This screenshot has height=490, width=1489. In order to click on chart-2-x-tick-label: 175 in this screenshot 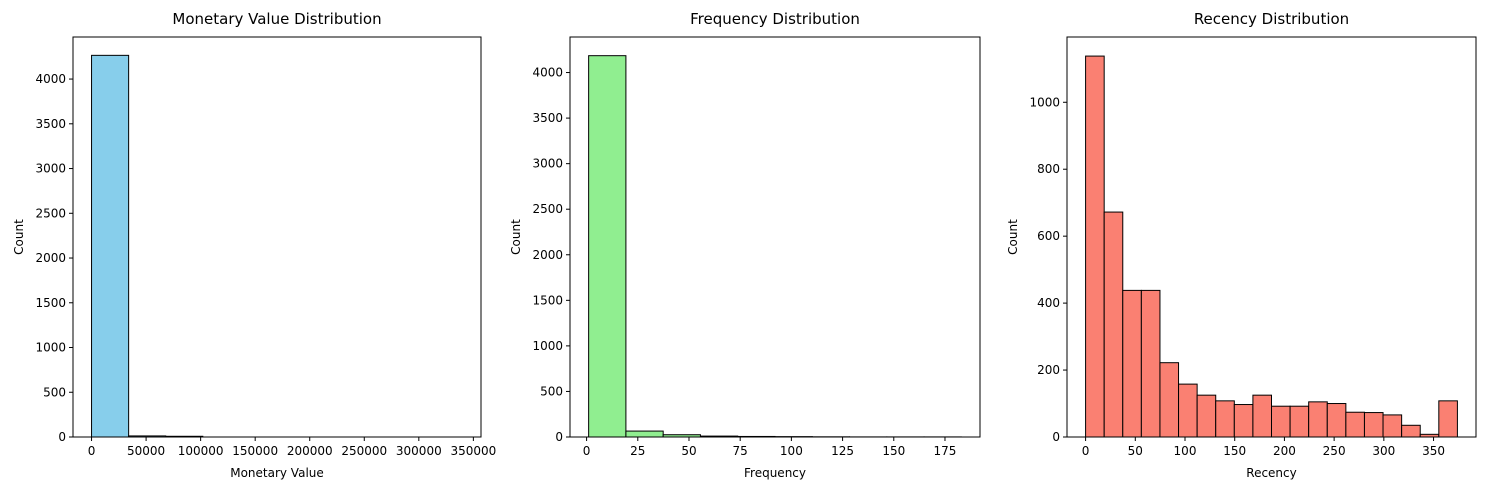, I will do `click(945, 451)`.